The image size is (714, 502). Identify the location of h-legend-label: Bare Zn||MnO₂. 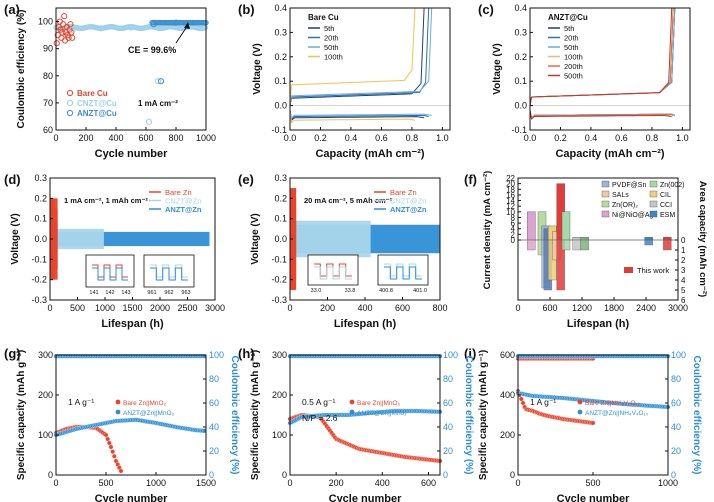
(379, 403).